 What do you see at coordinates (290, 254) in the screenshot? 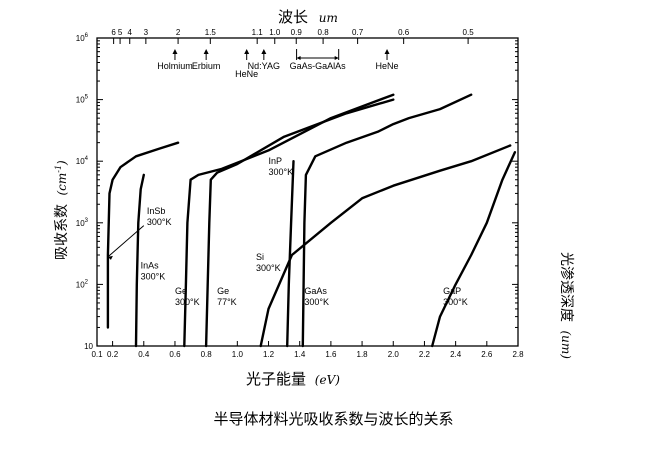
I see `curve-inp` at bounding box center [290, 254].